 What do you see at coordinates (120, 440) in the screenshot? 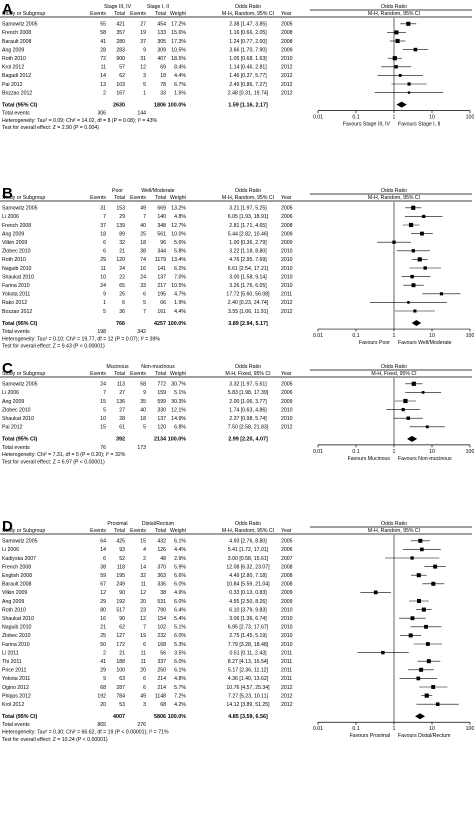
I see `panel-c-total-n1: 392` at bounding box center [120, 440].